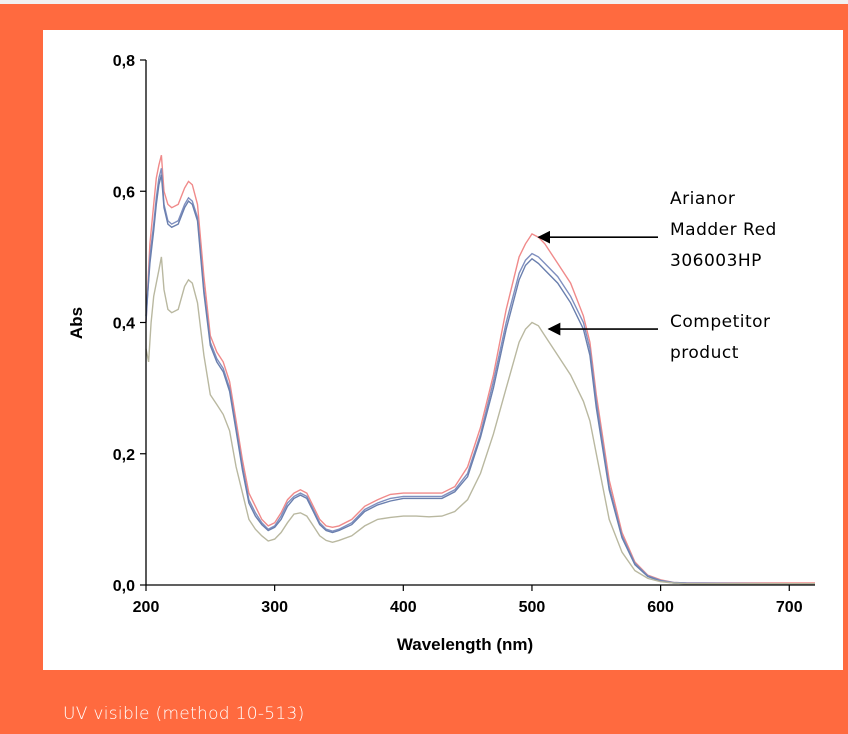  I want to click on annotation-line: Madder Red, so click(723, 230).